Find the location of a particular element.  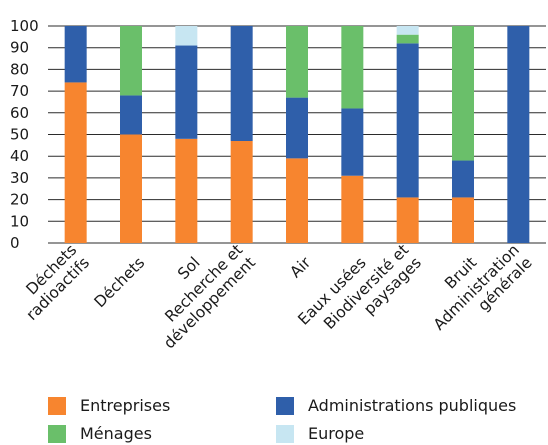

x-tick-label: Déchets is located at coordinates (120, 283).